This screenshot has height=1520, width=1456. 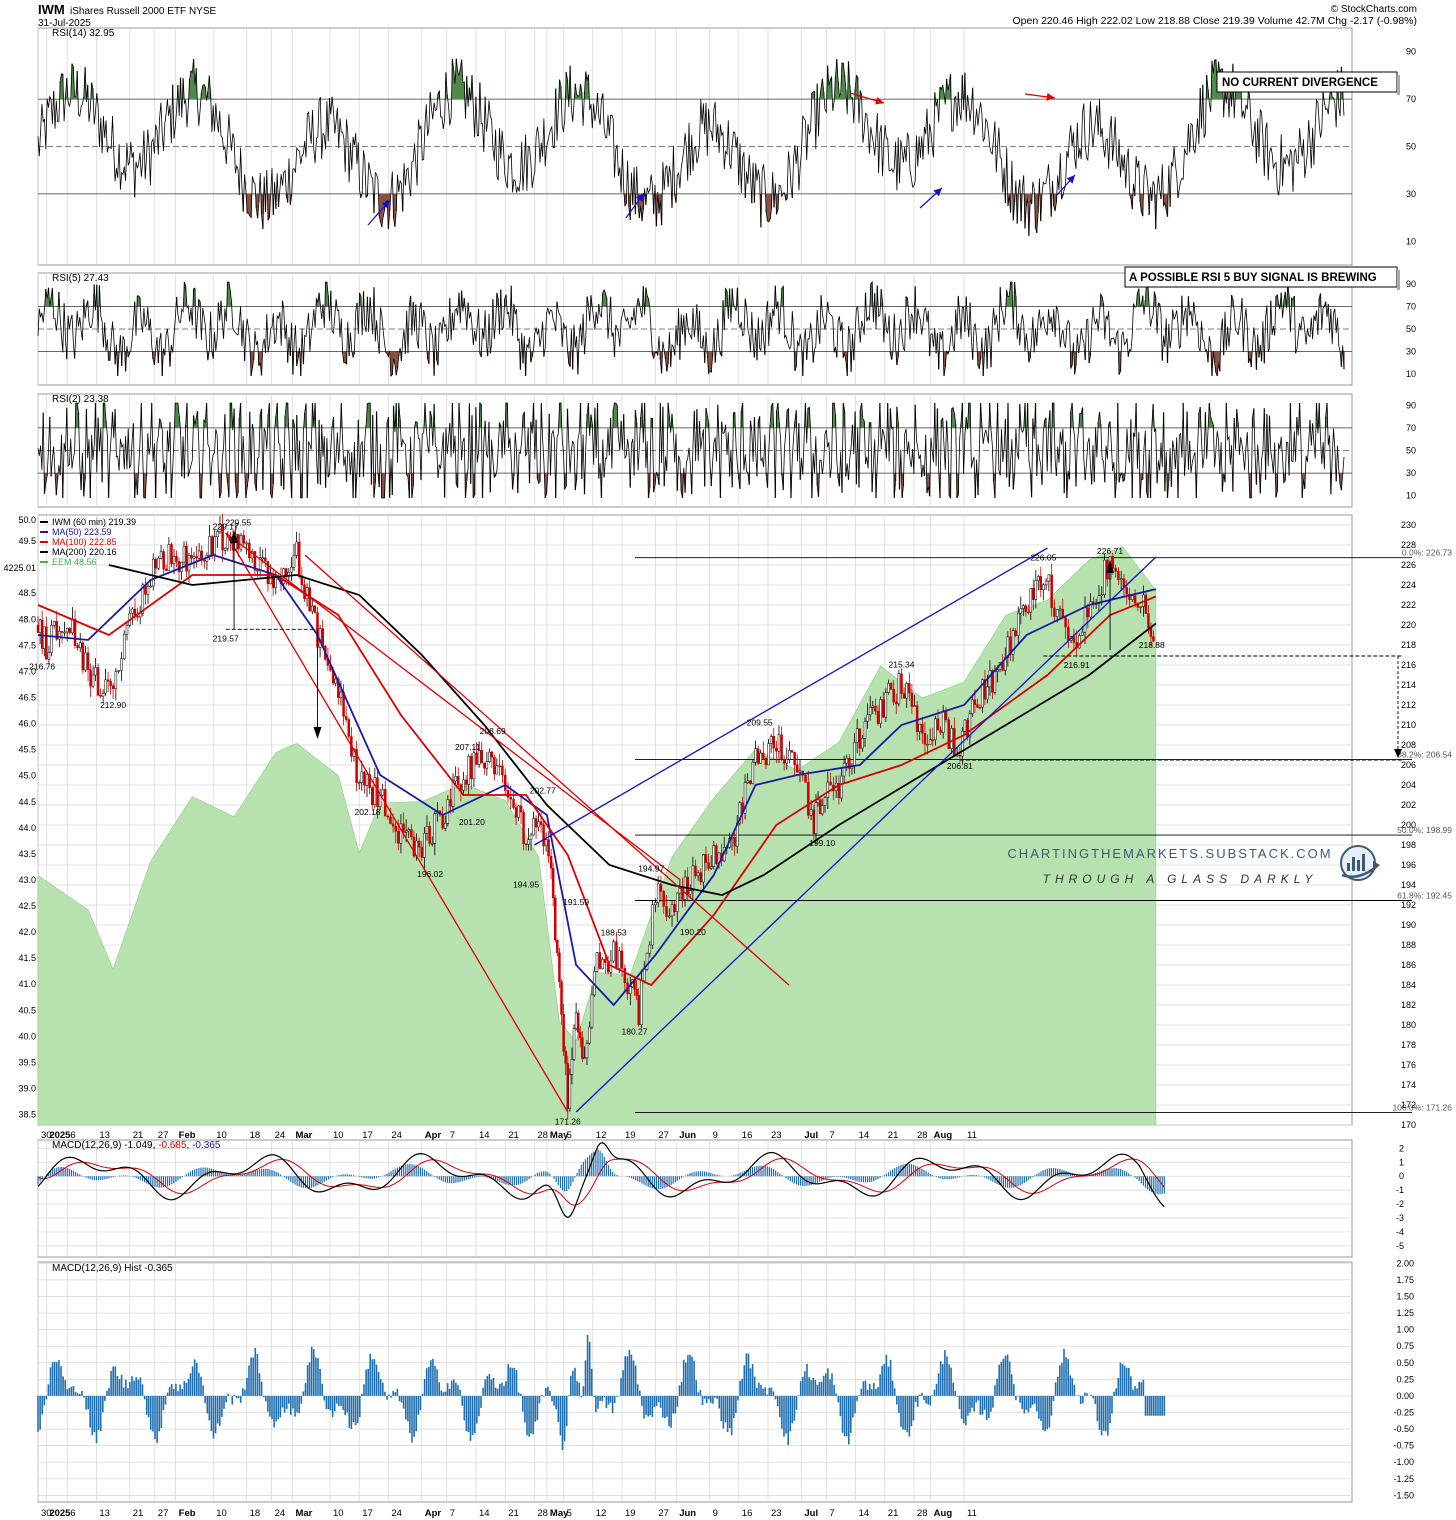 I want to click on x-axis-label: 24, so click(x=280, y=1135).